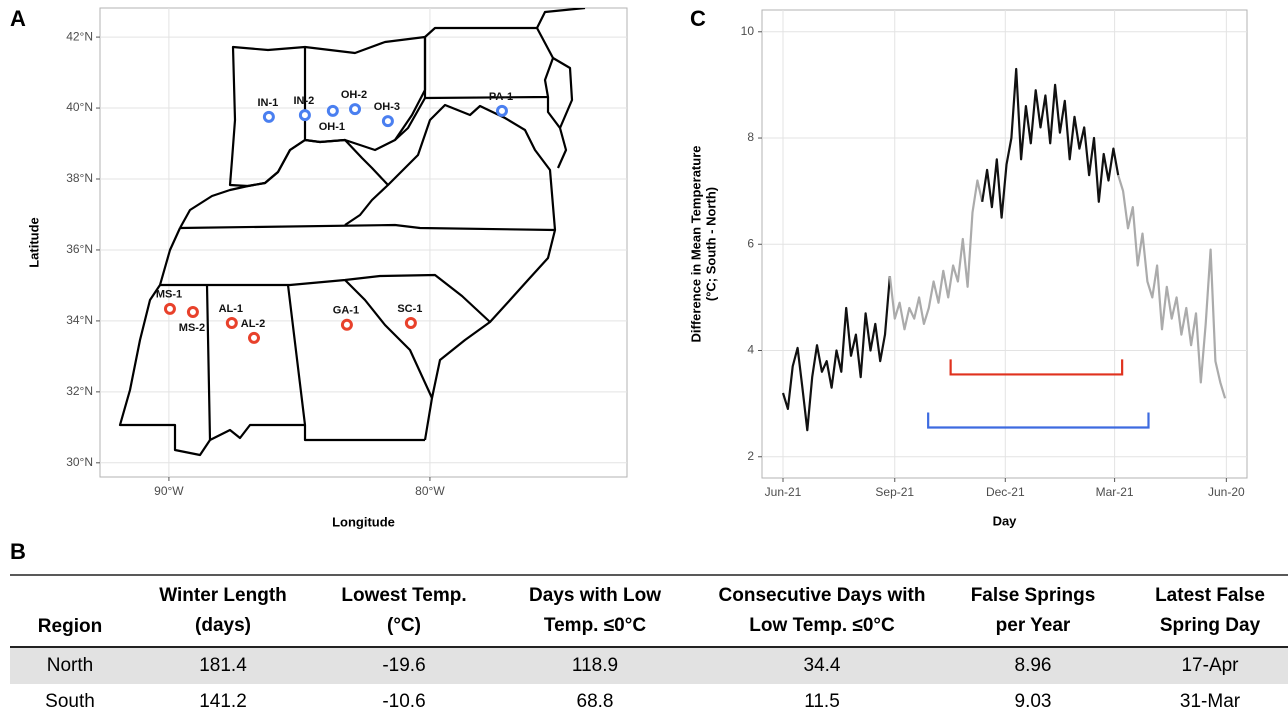 The image size is (1288, 718). I want to click on y-tick-label: 36°N, so click(79, 249).